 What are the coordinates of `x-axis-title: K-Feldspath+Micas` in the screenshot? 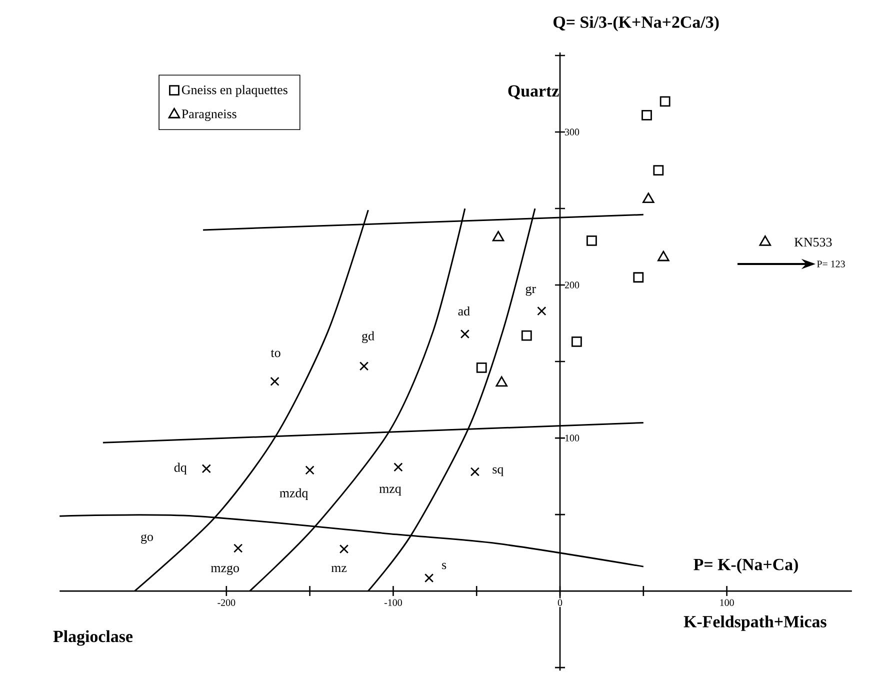 It's located at (755, 623).